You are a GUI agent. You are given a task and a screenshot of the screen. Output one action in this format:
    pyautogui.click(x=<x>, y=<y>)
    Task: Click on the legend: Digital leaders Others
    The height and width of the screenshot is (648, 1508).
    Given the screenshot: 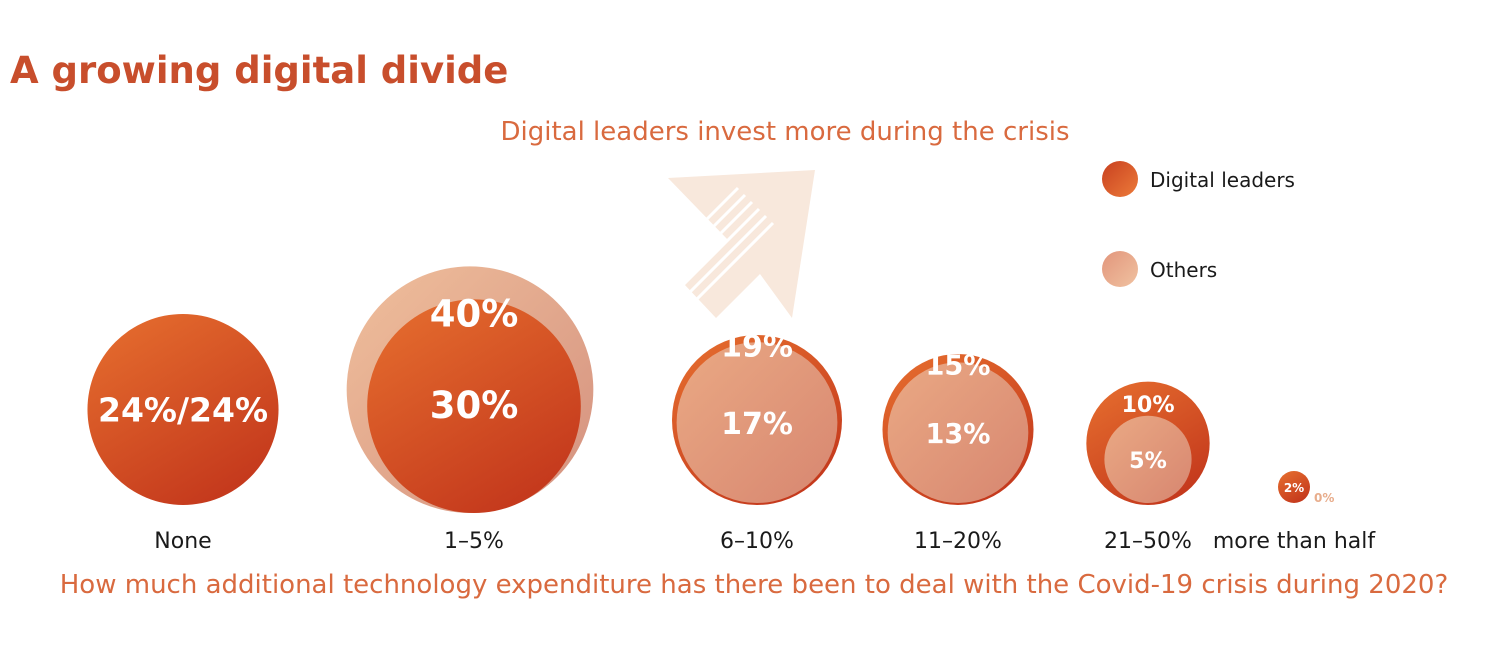 What is the action you would take?
    pyautogui.click(x=1198, y=224)
    